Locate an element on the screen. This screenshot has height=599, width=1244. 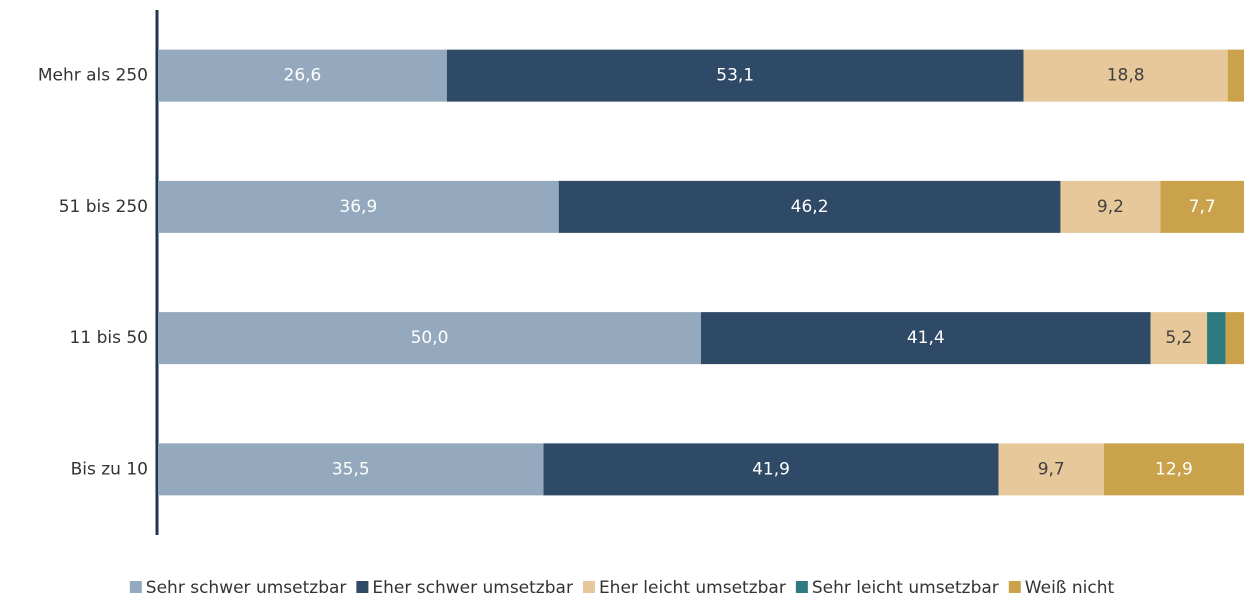
data-label: 41,9 is located at coordinates (771, 469).